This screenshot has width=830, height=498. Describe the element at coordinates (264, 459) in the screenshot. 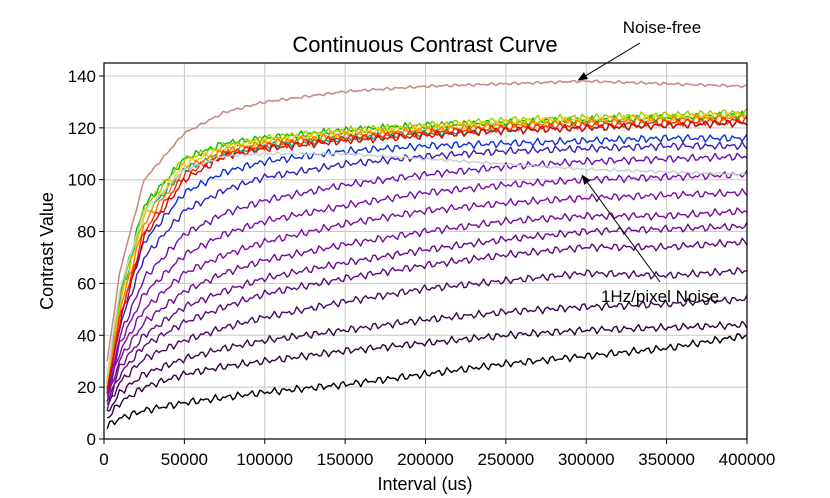

I see `x-tick-label: 100000` at that location.